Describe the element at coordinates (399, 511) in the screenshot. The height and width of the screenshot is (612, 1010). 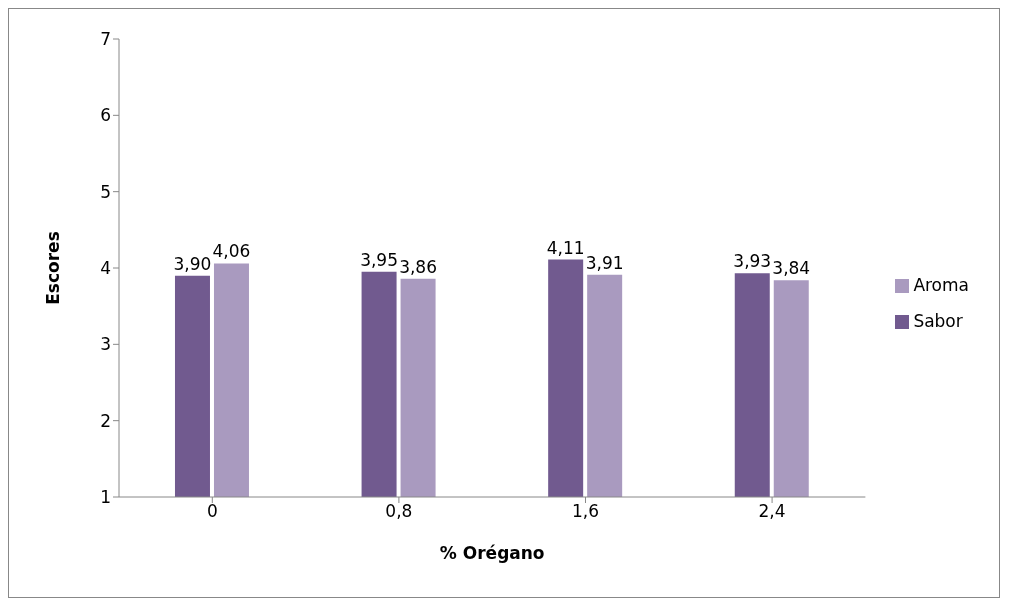
I see `x-tick-label: 0,8` at that location.